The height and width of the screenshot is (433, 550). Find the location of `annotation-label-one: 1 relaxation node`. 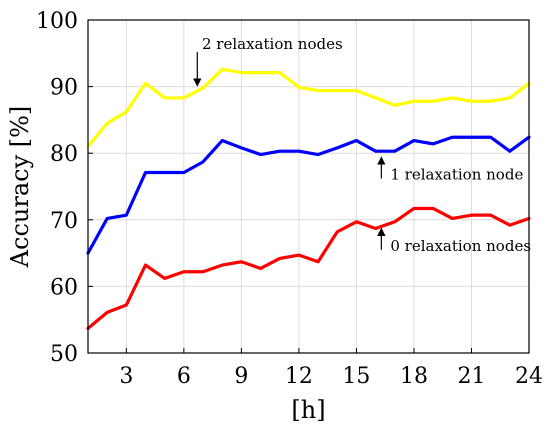

annotation-label-one: 1 relaxation node is located at coordinates (456, 175).